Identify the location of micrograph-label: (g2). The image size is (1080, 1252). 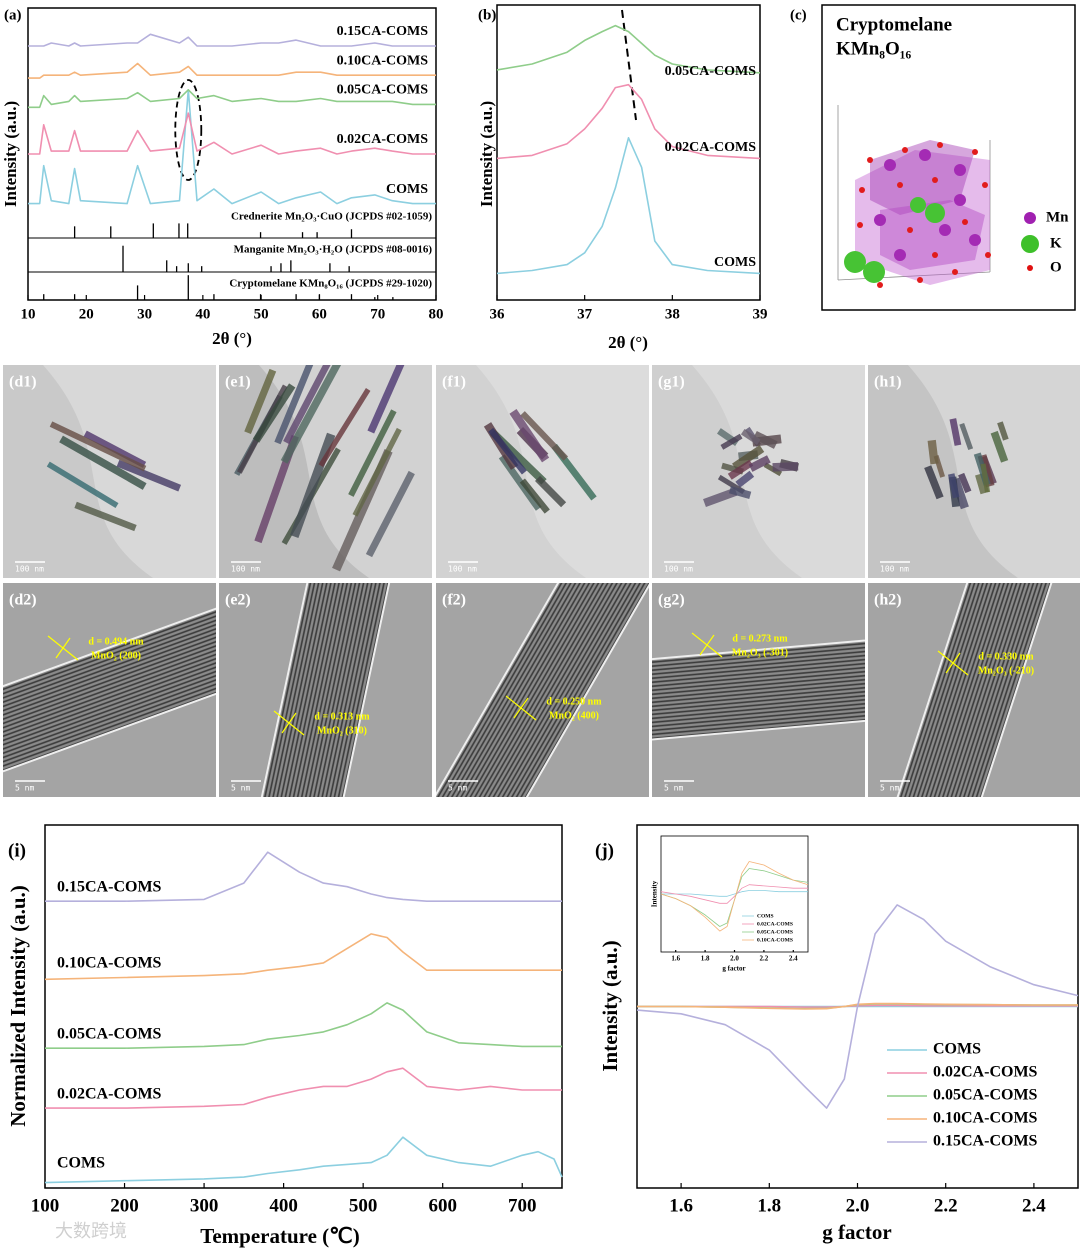
(671, 600).